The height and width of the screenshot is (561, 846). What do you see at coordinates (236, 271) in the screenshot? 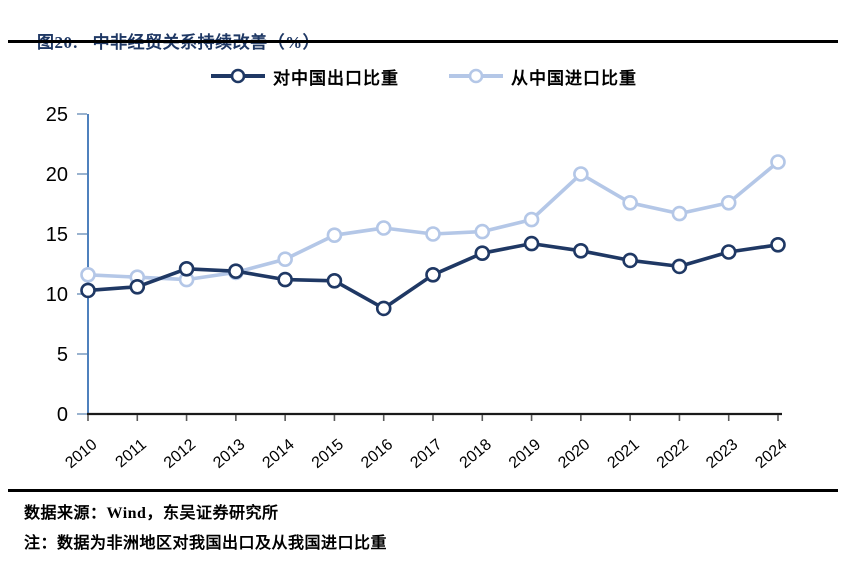
I see `series-export-point-2013` at bounding box center [236, 271].